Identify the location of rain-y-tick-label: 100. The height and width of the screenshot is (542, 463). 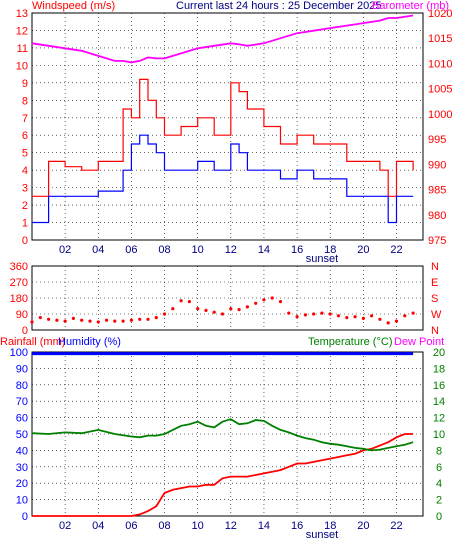
(19, 353).